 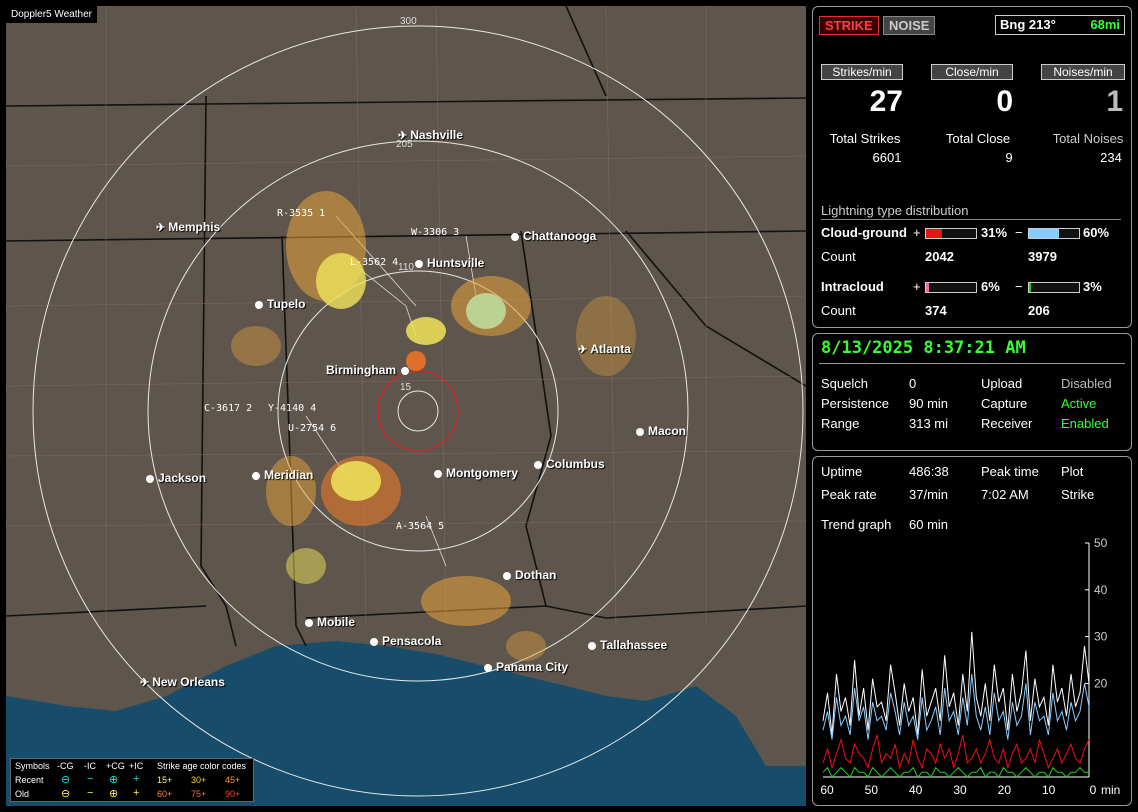 What do you see at coordinates (627, 645) in the screenshot?
I see `city-tallahassee: Tallahassee` at bounding box center [627, 645].